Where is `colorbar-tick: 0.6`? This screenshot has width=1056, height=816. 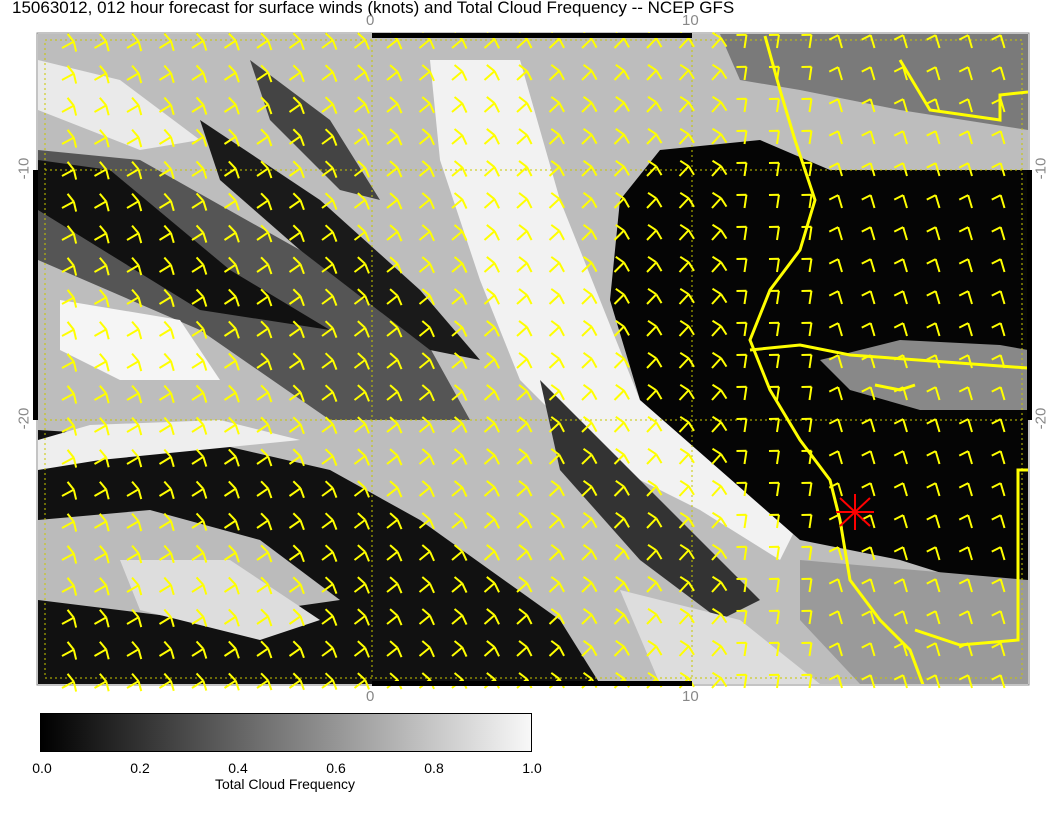 colorbar-tick: 0.6 is located at coordinates (336, 768).